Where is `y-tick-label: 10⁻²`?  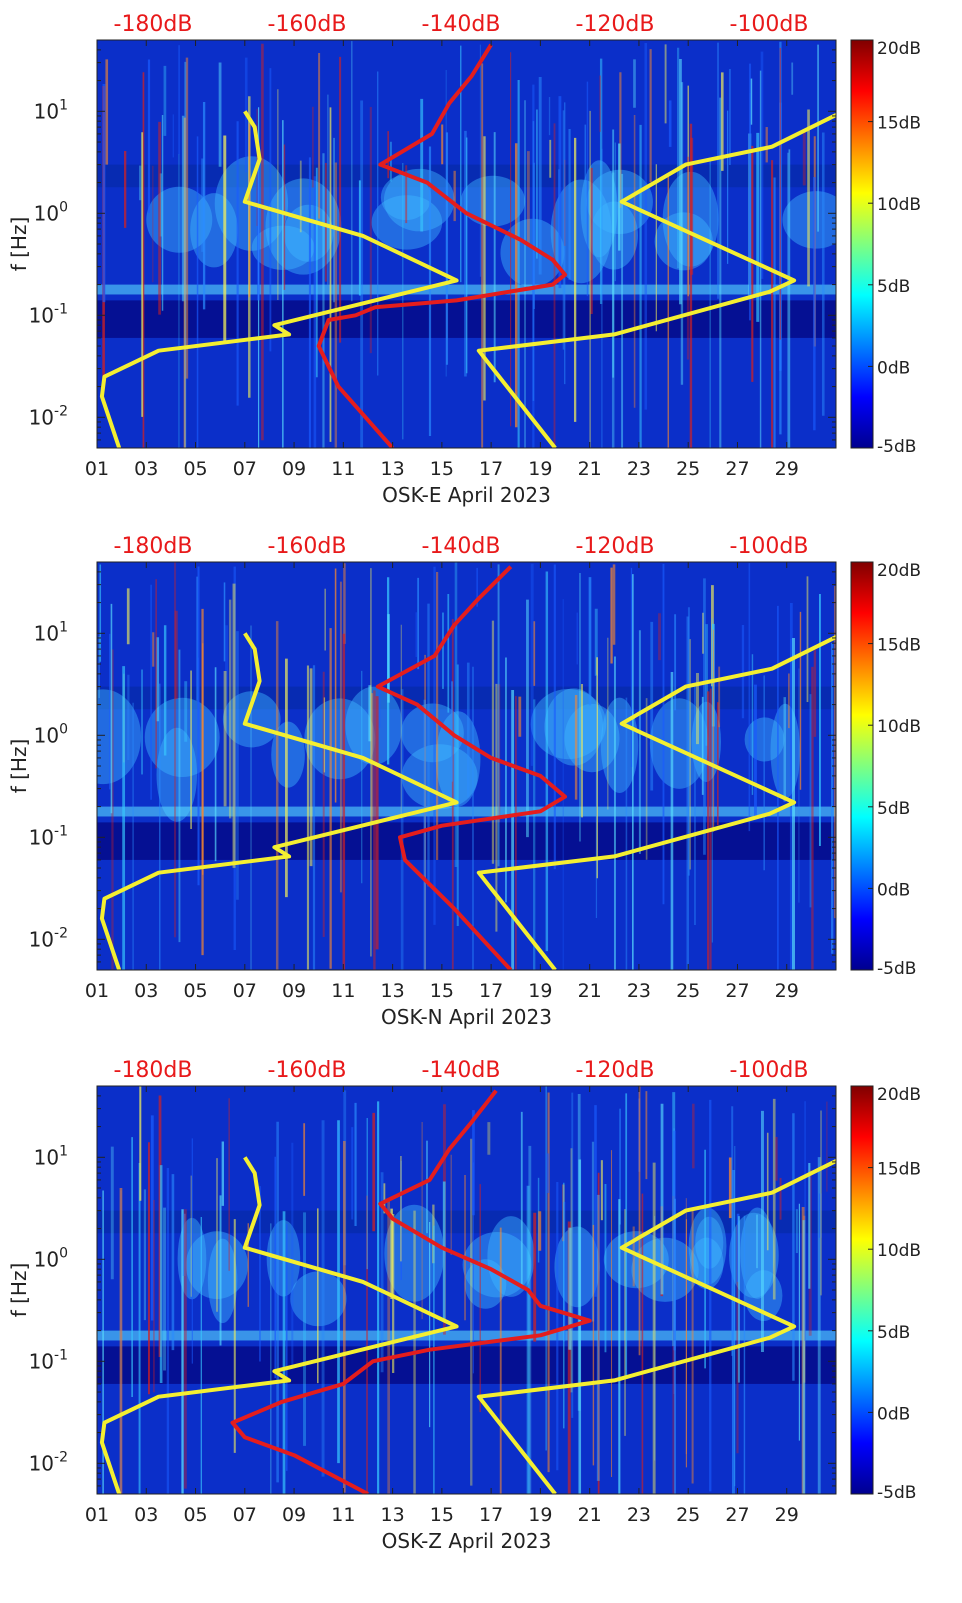 y-tick-label: 10⁻² is located at coordinates (48, 1462).